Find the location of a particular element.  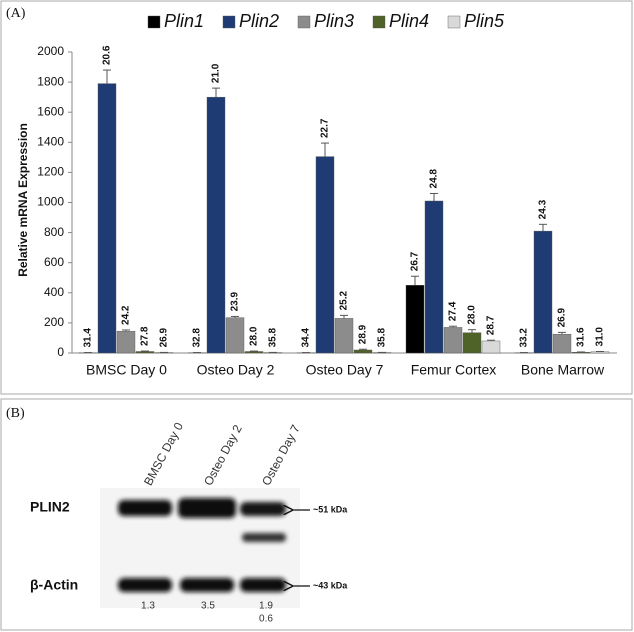

x-tick-label: BMSC Day 0 is located at coordinates (126, 370).